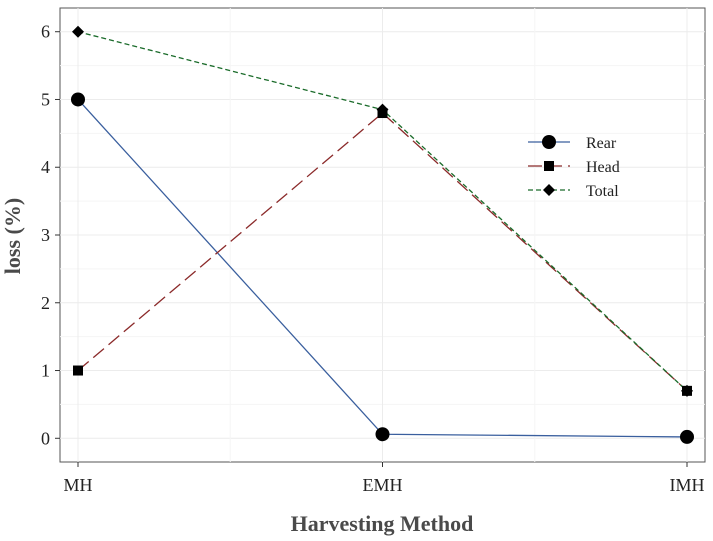 This screenshot has width=713, height=541. Describe the element at coordinates (603, 167) in the screenshot. I see `legend-label-head: Head` at that location.